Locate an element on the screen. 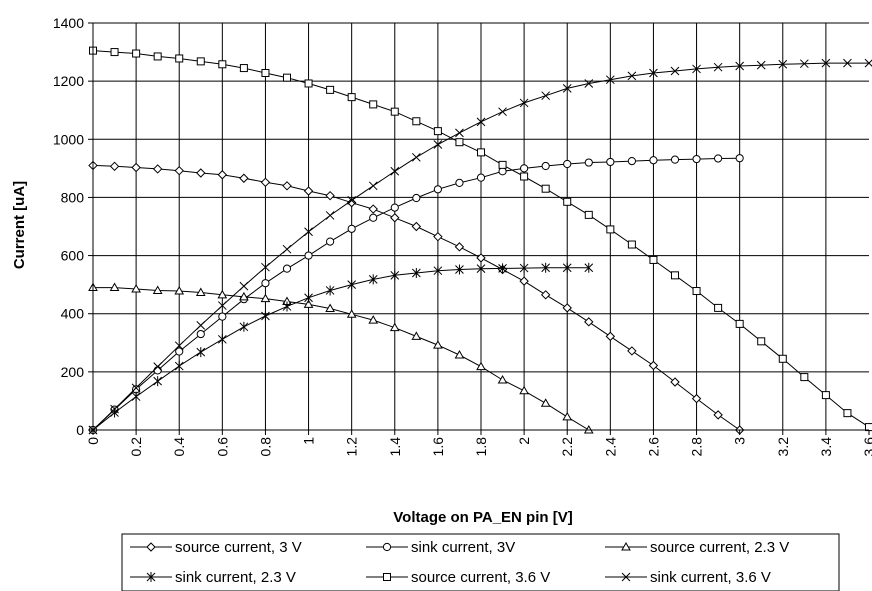 This screenshot has width=872, height=591. x-tick-label: 0 is located at coordinates (93, 441).